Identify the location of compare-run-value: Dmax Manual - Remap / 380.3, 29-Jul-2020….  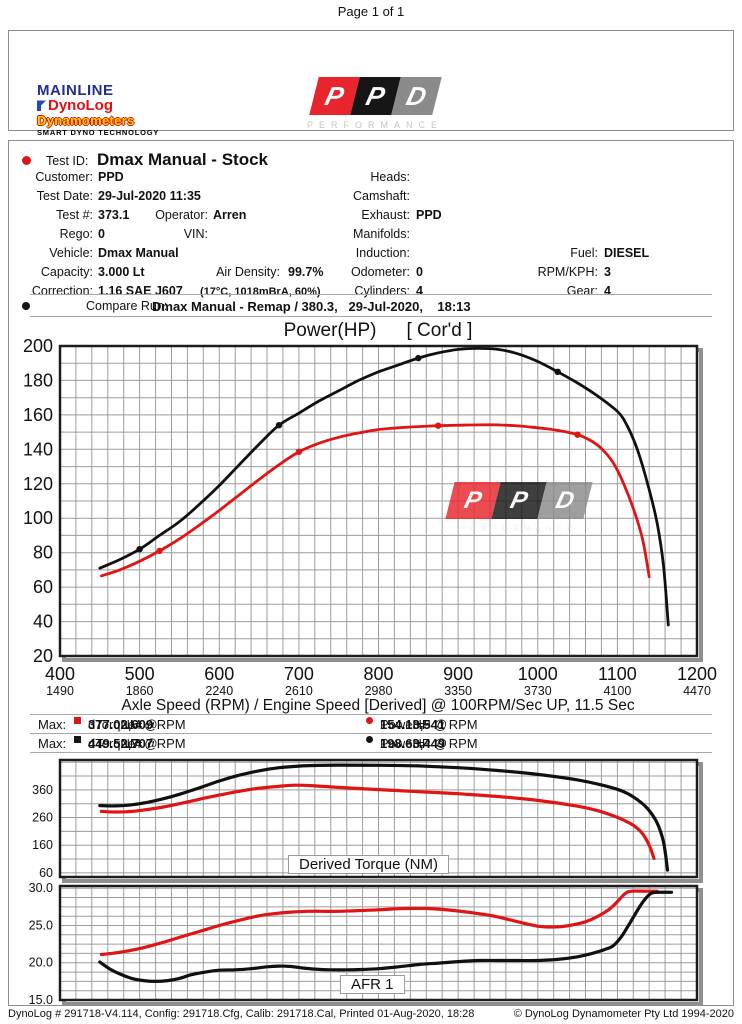
(311, 306).